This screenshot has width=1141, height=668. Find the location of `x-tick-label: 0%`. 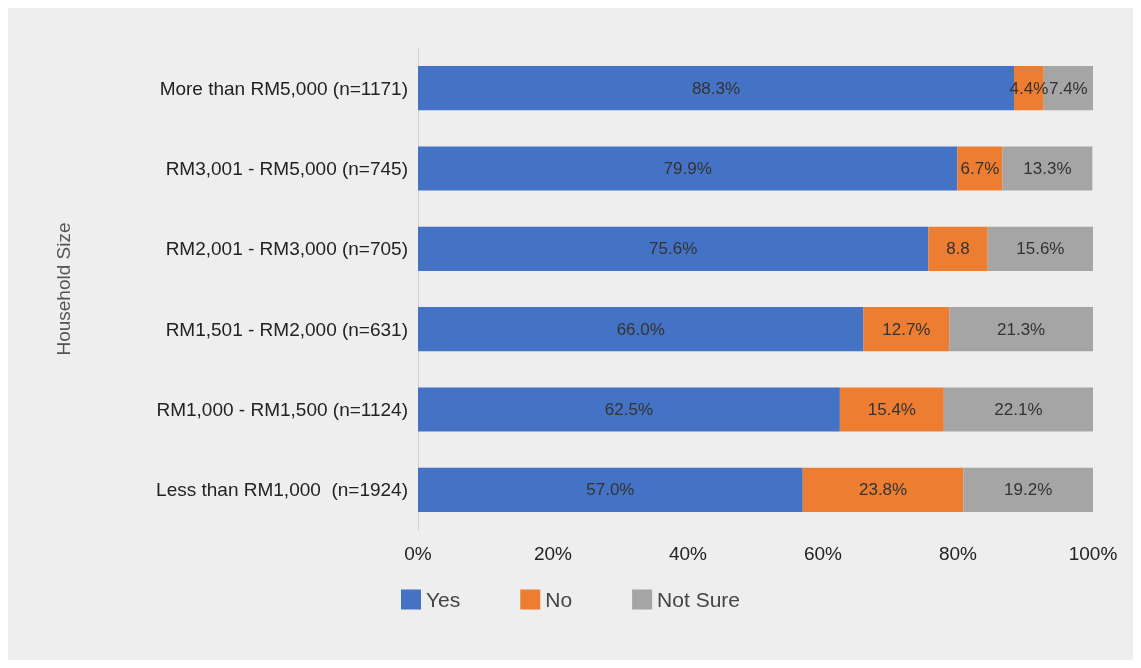

x-tick-label: 0% is located at coordinates (418, 553).